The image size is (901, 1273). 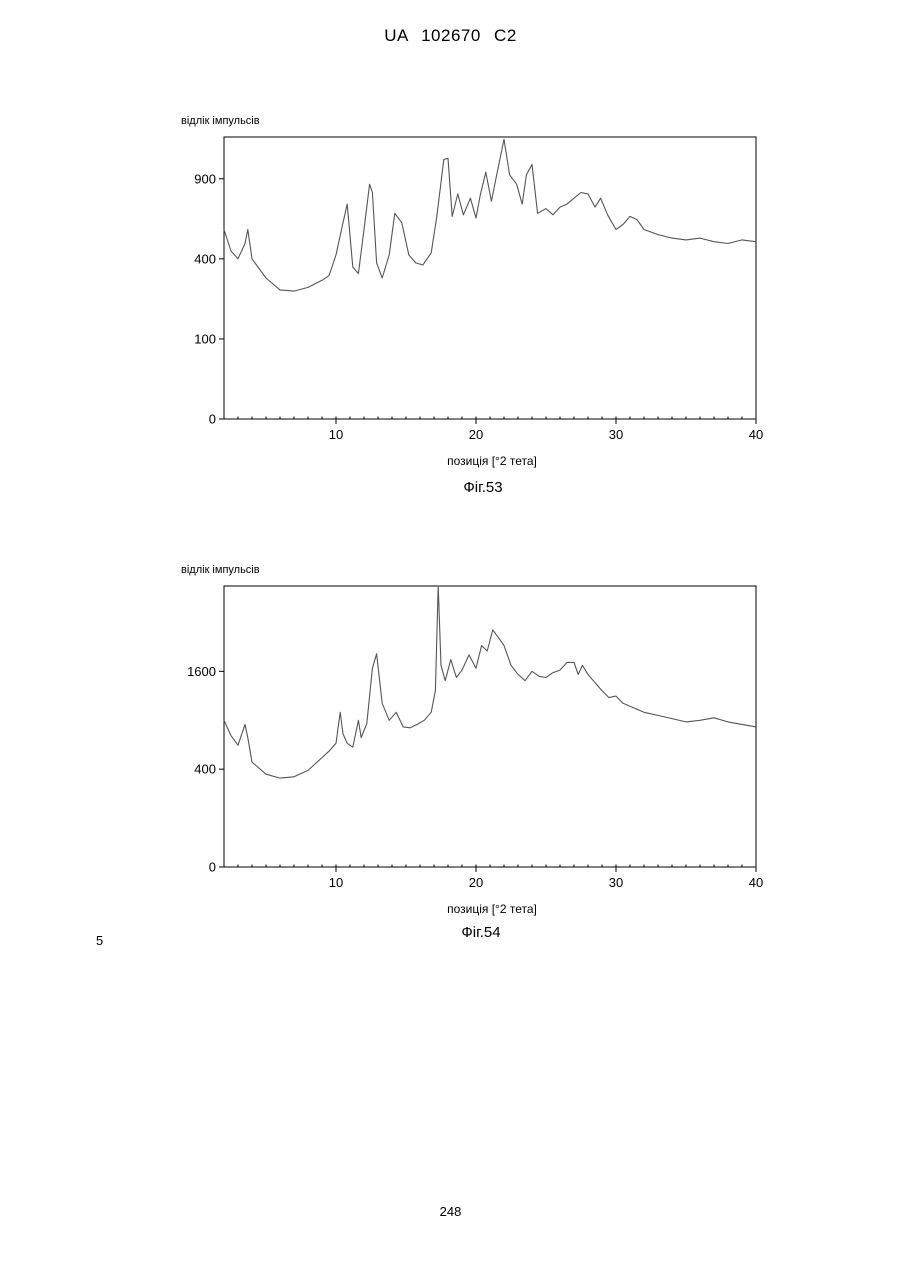 What do you see at coordinates (205, 178) in the screenshot?
I see `y-tick-label: 900` at bounding box center [205, 178].